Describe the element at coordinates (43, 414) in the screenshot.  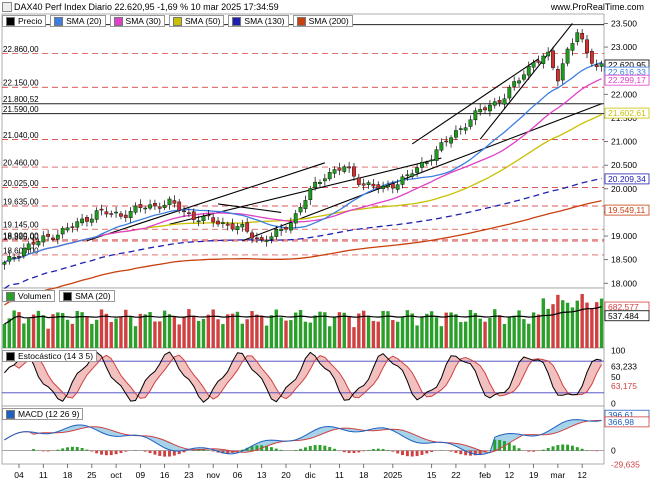
I see `legend-macd: MACD (12 26 9)` at that location.